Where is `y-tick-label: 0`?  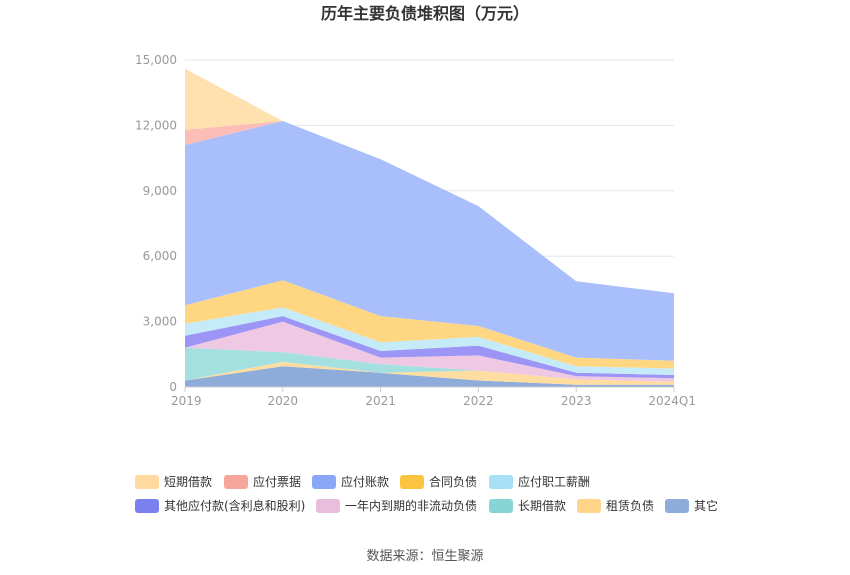 y-tick-label: 0 is located at coordinates (173, 387).